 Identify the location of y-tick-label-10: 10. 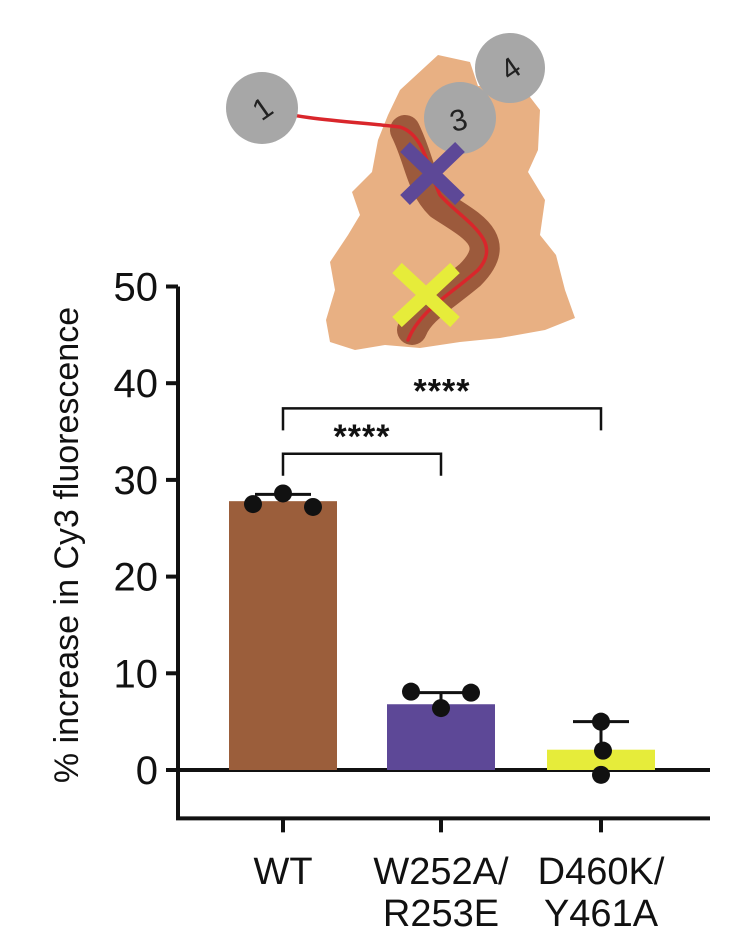
(136, 674).